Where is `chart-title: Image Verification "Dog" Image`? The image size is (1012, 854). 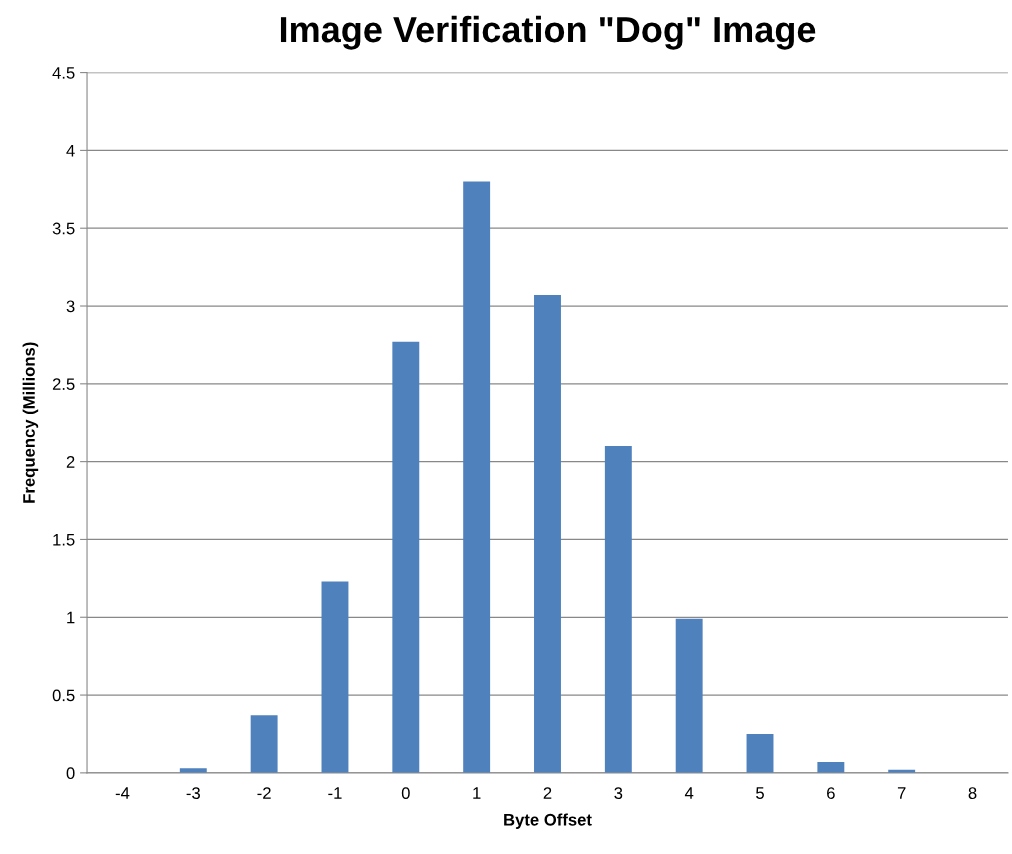 chart-title: Image Verification "Dog" Image is located at coordinates (548, 32).